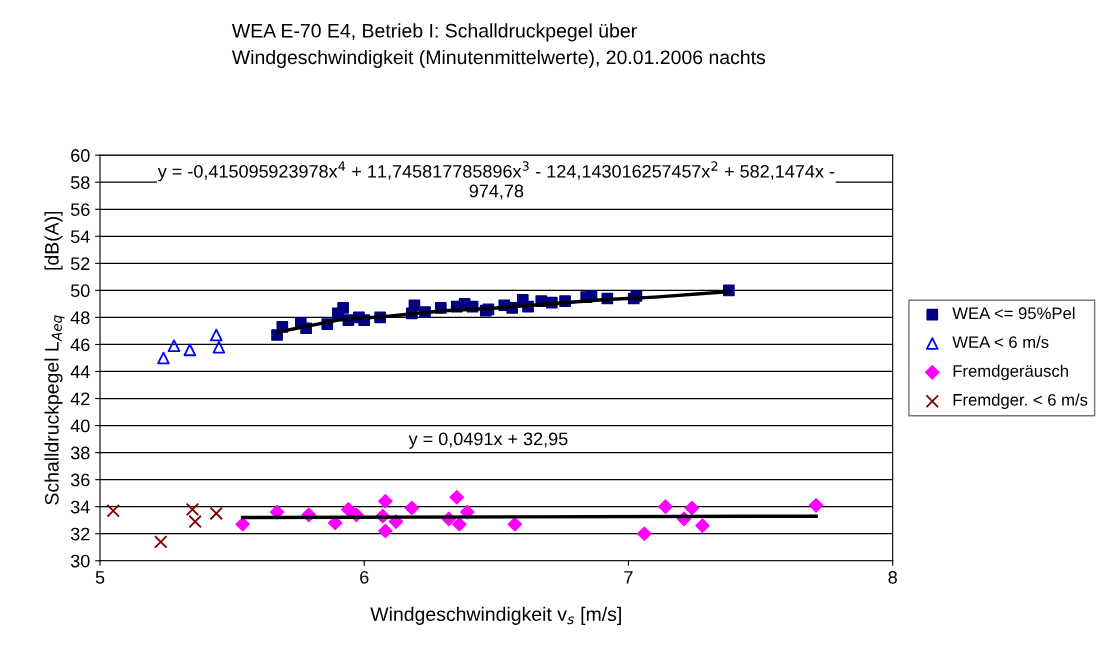 The height and width of the screenshot is (666, 1104). Describe the element at coordinates (80, 264) in the screenshot. I see `y-tick-label: 52` at that location.